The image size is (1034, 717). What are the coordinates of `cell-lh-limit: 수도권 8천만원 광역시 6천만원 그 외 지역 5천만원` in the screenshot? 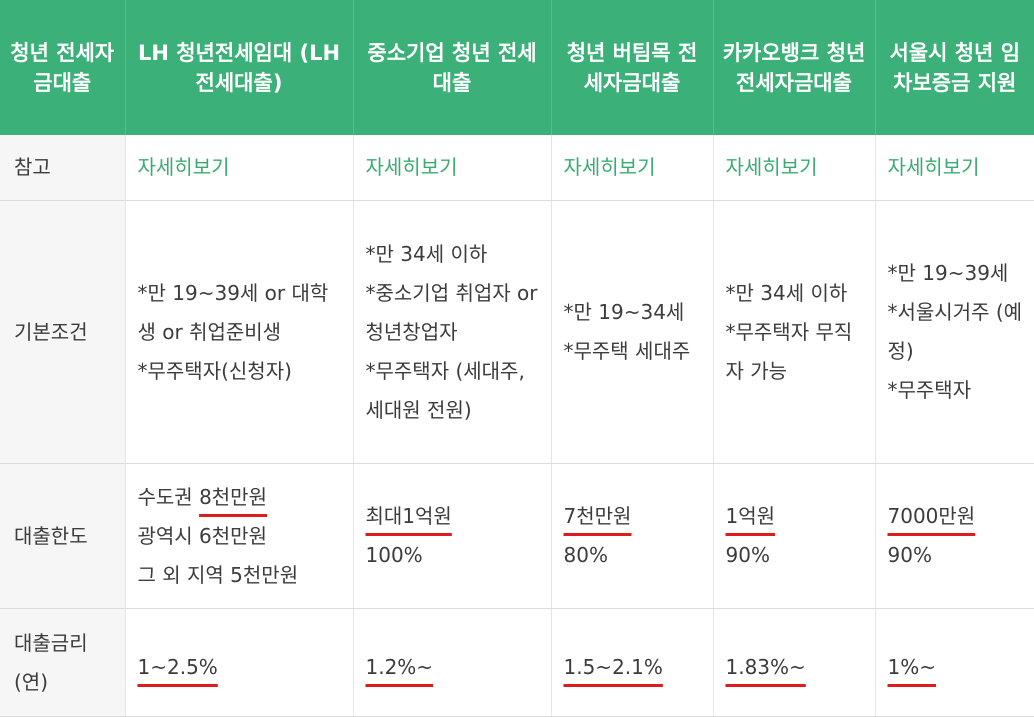 It's located at (239, 536).